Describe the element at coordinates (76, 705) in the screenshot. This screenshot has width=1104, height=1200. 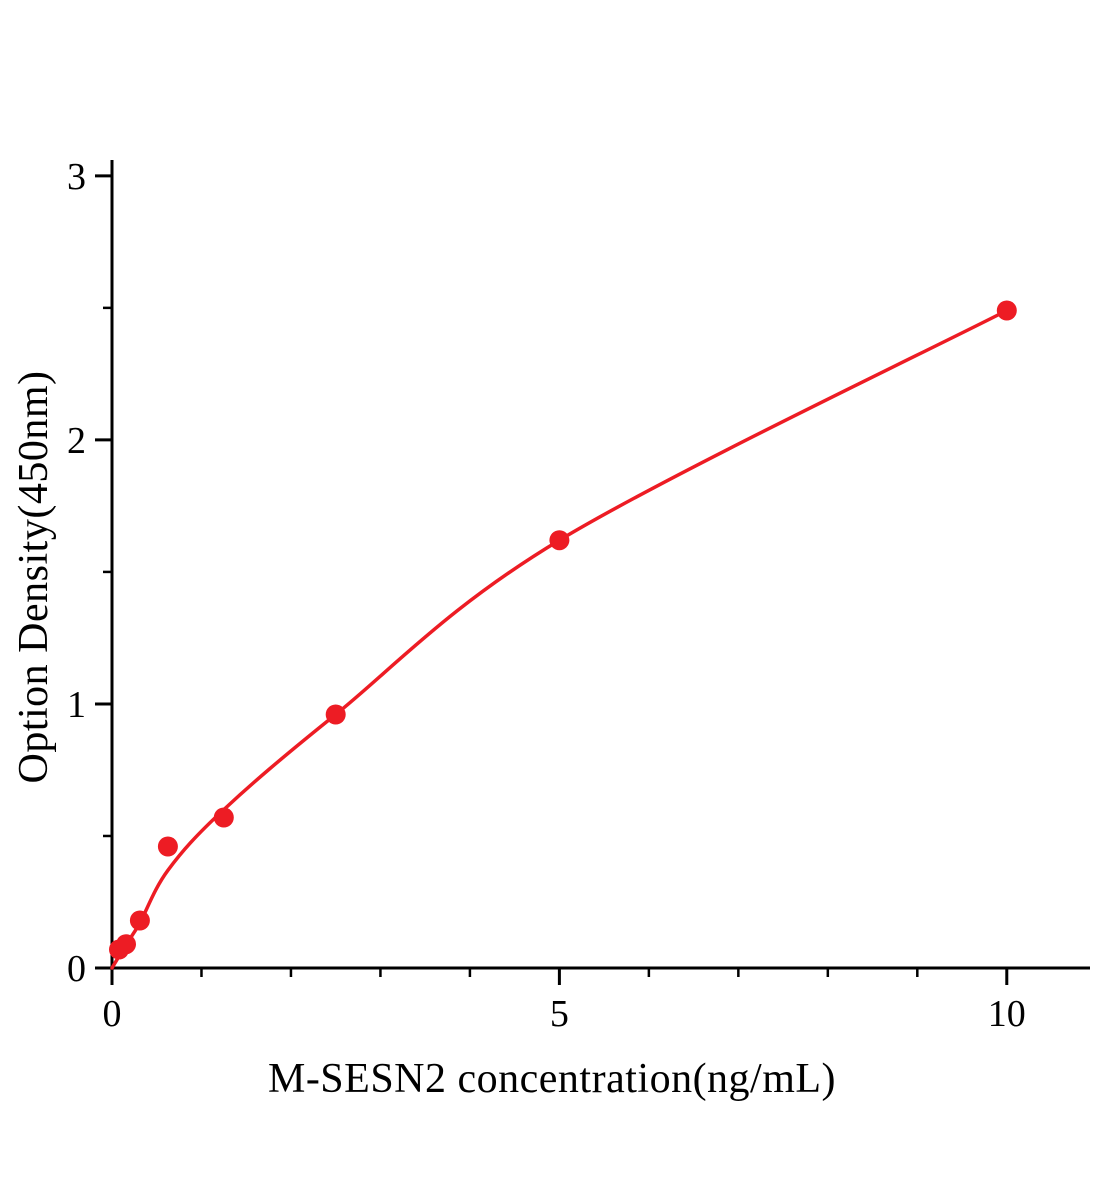
I see `y-tick-label: 1` at that location.